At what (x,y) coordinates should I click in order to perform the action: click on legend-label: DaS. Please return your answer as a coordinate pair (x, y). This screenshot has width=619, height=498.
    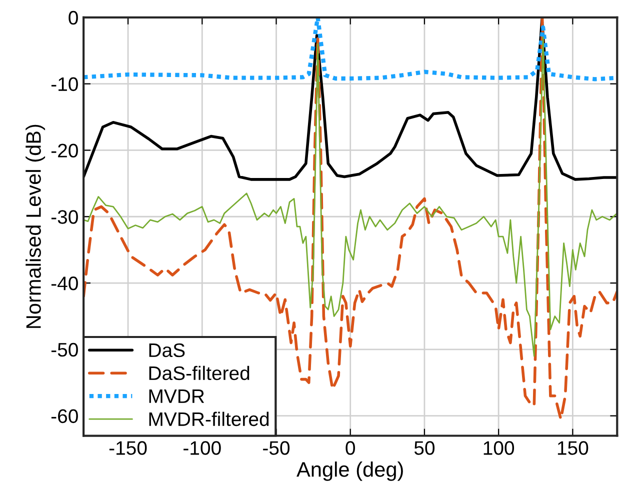
    Looking at the image, I should click on (167, 350).